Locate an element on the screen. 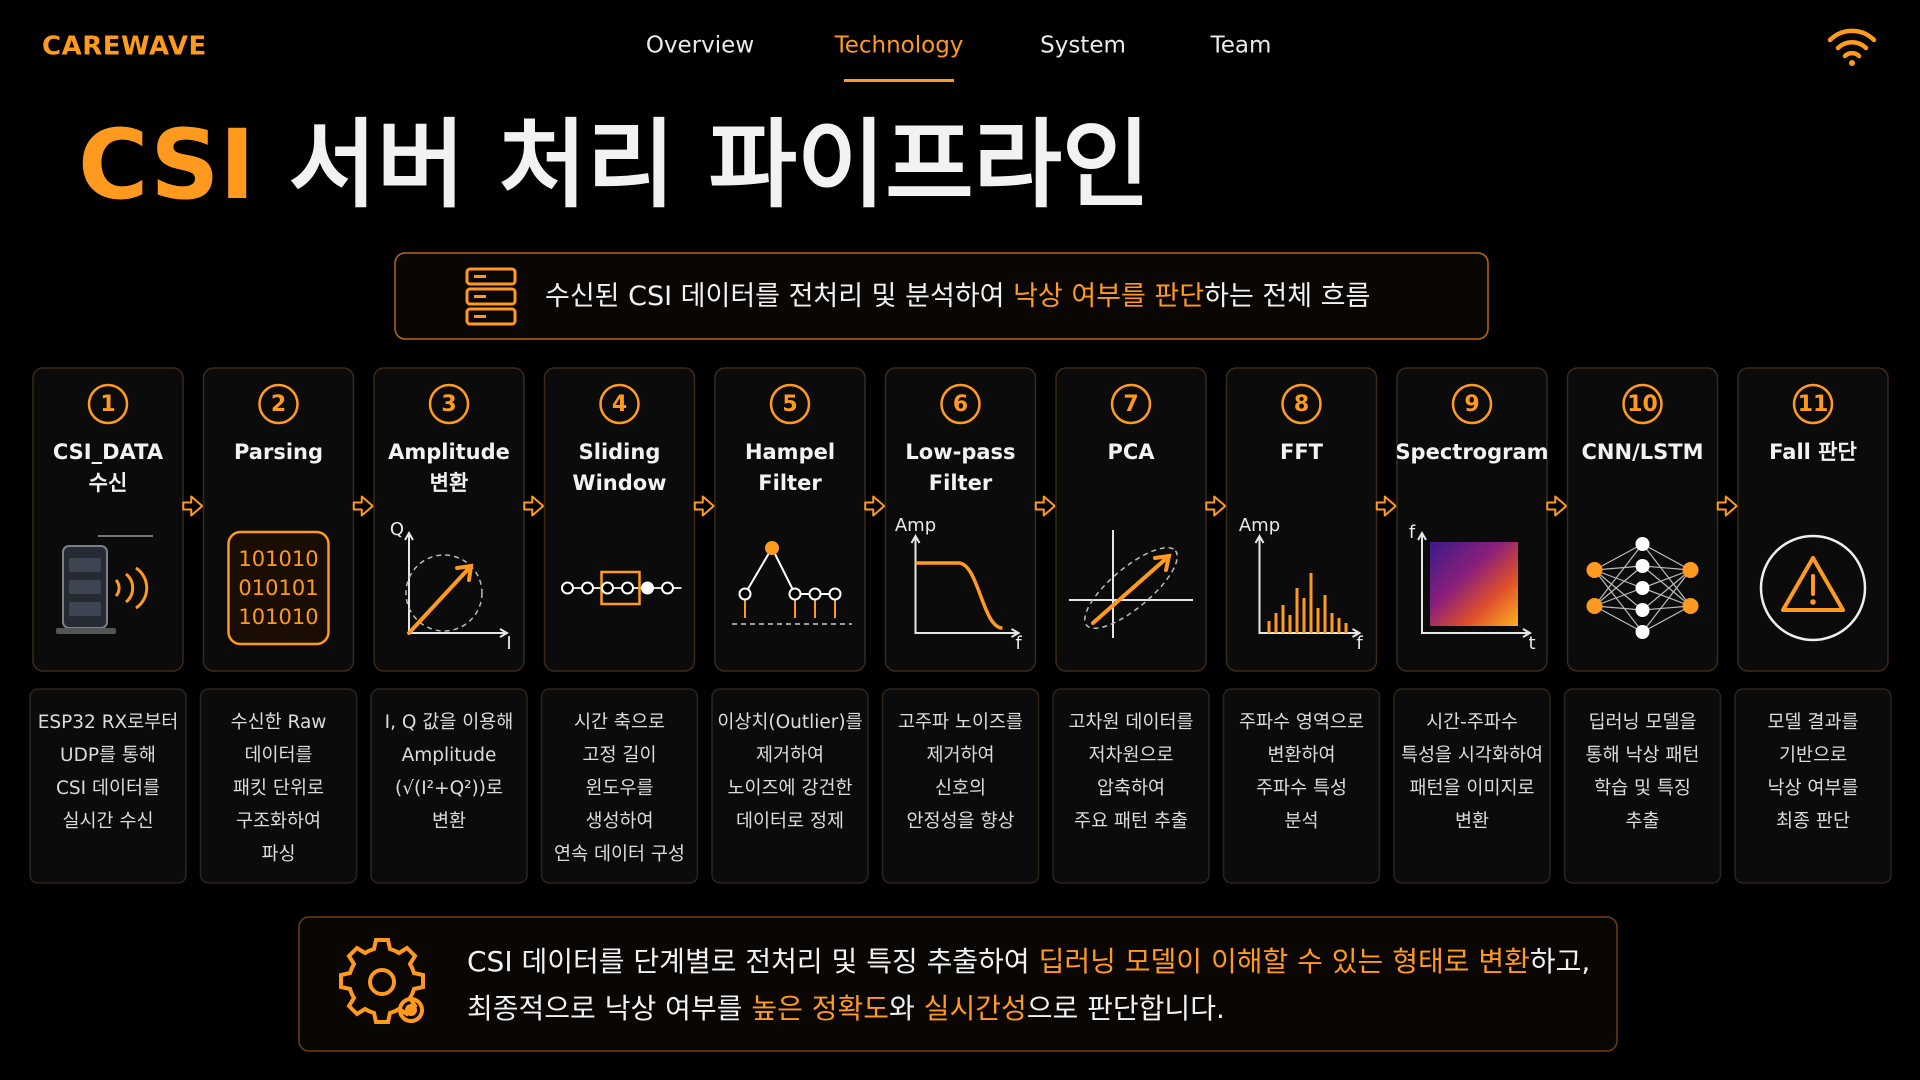 Image resolution: width=1920 pixels, height=1080 pixels. step-description: 시간 축으로 is located at coordinates (619, 722).